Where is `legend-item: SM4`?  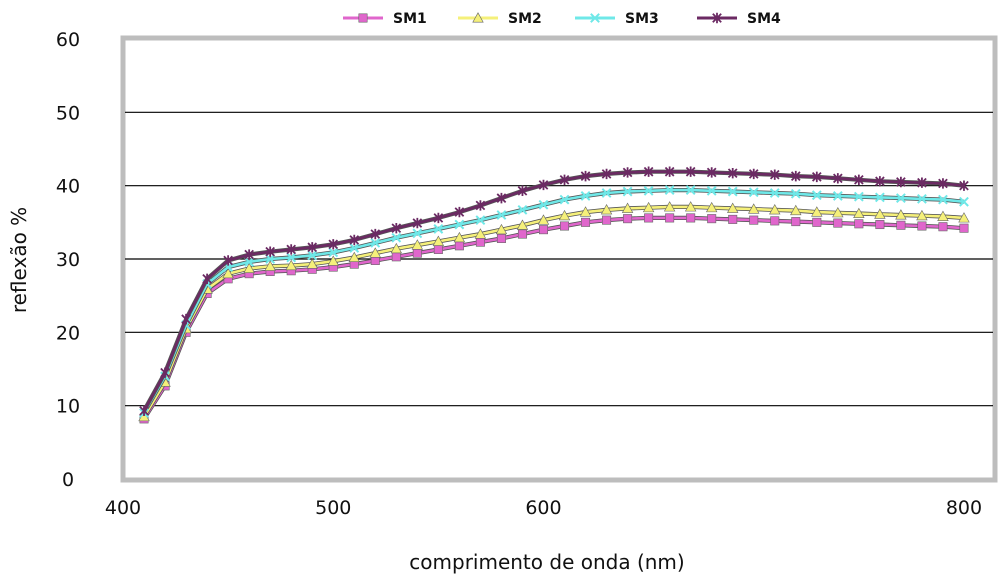
legend-item: SM4 is located at coordinates (739, 19).